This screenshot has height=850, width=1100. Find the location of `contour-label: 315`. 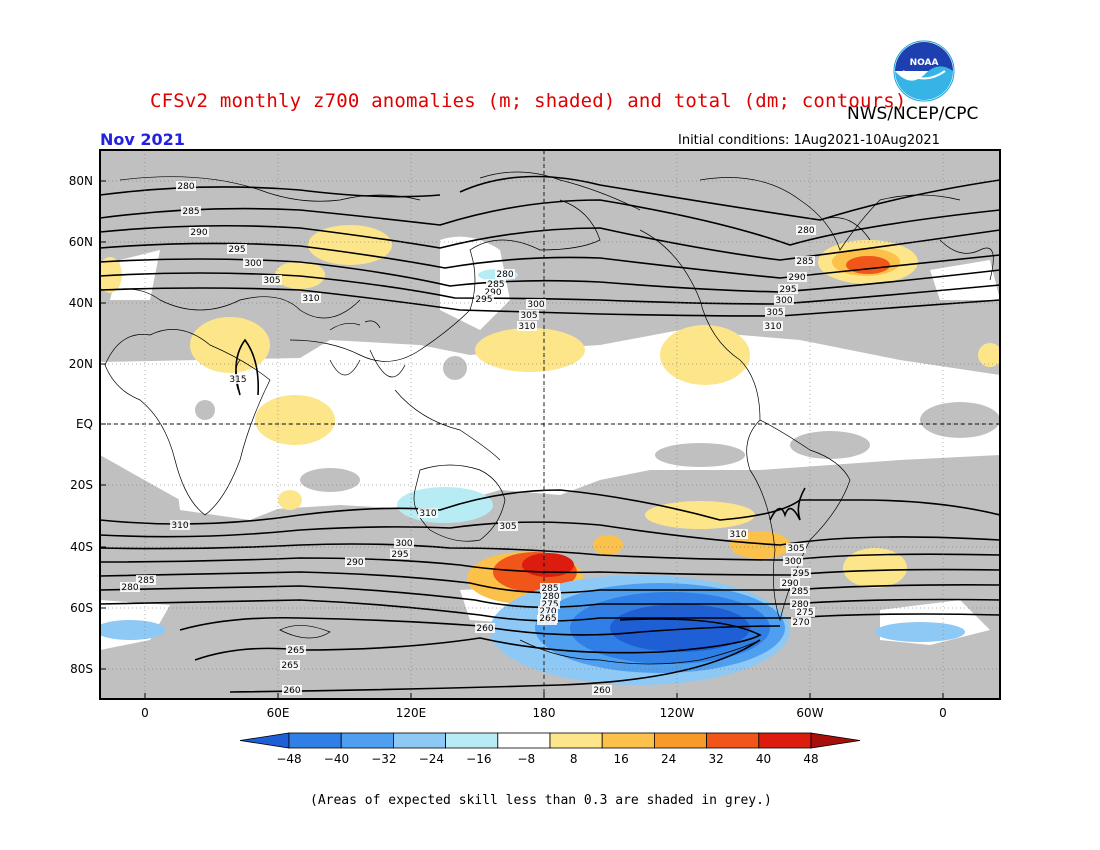

contour-label: 315 is located at coordinates (237, 380).